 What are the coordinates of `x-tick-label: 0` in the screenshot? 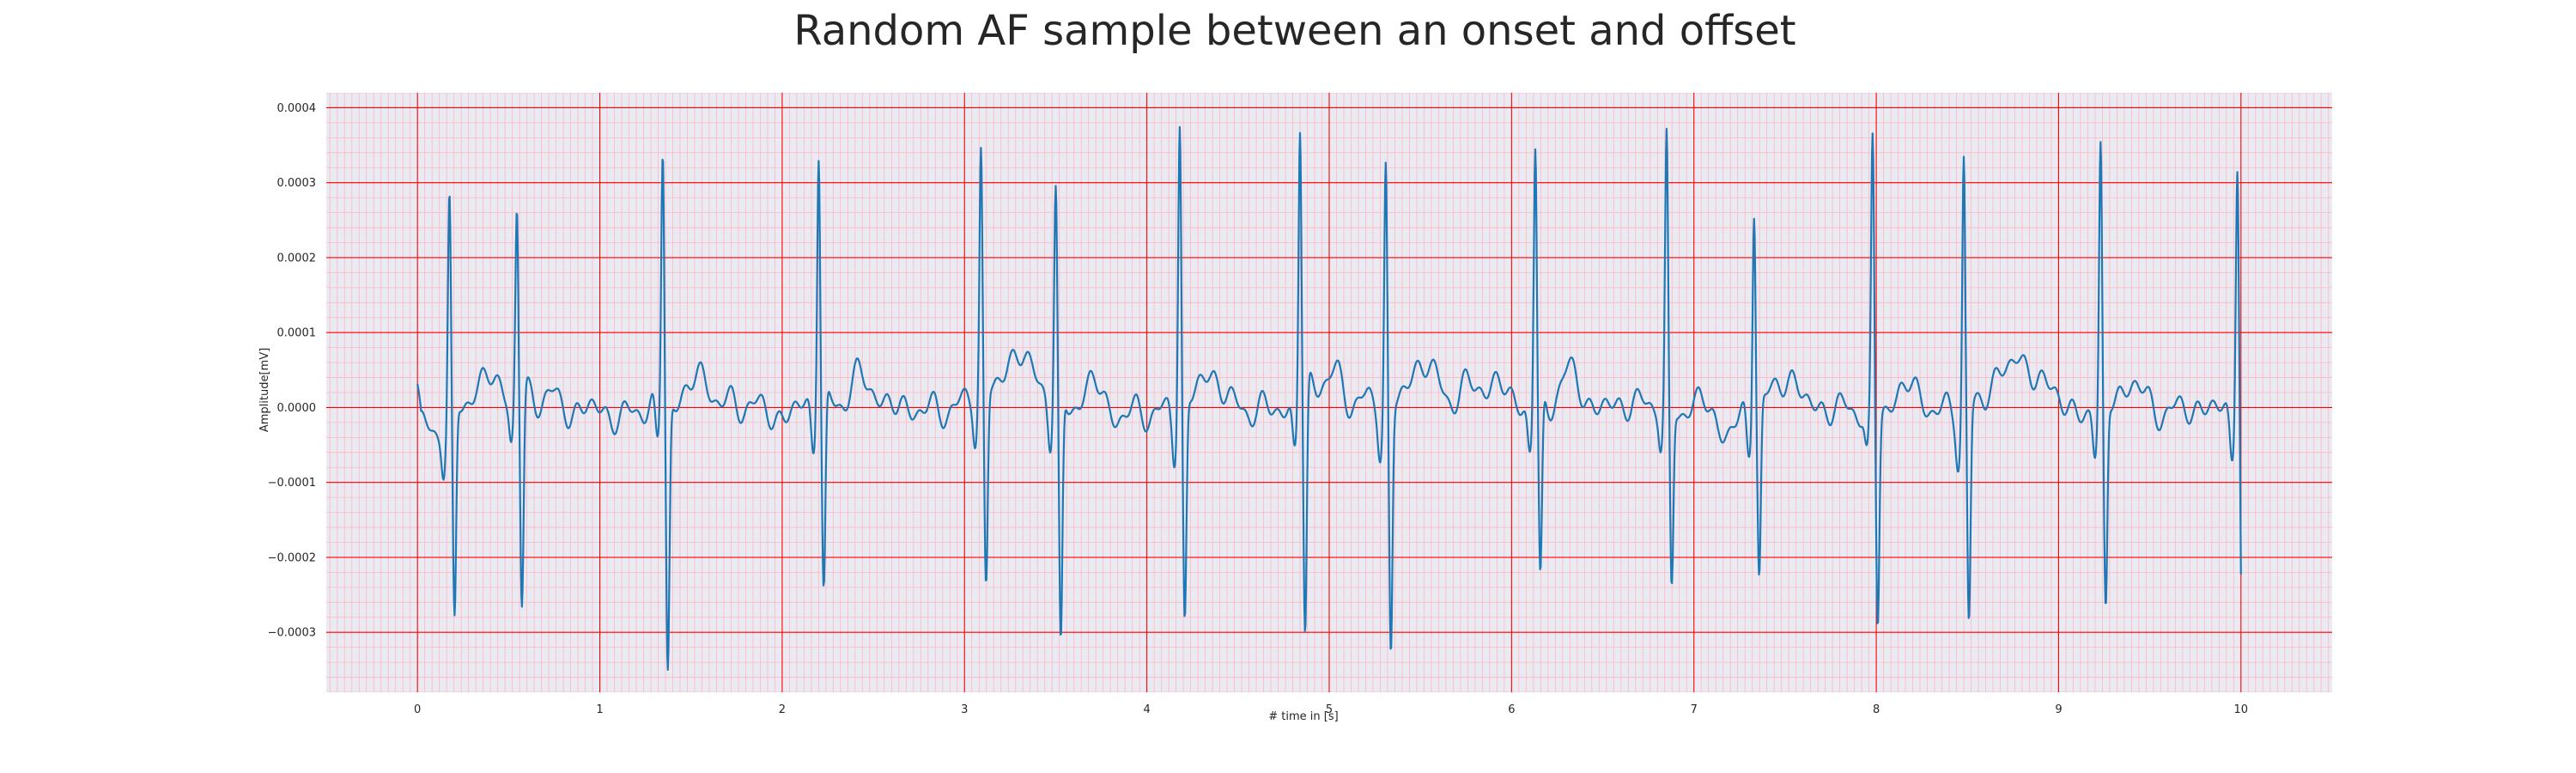 It's located at (418, 709).